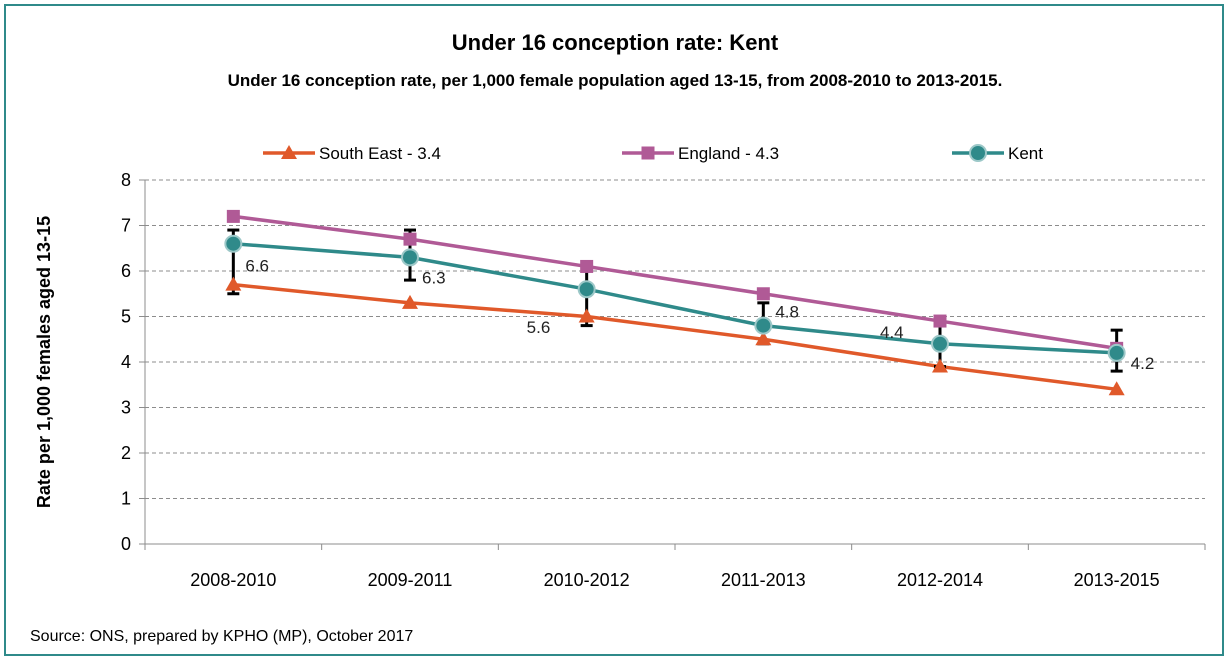 The image size is (1230, 660). I want to click on chart-title: Under 16 conception rate: Kent, so click(615, 42).